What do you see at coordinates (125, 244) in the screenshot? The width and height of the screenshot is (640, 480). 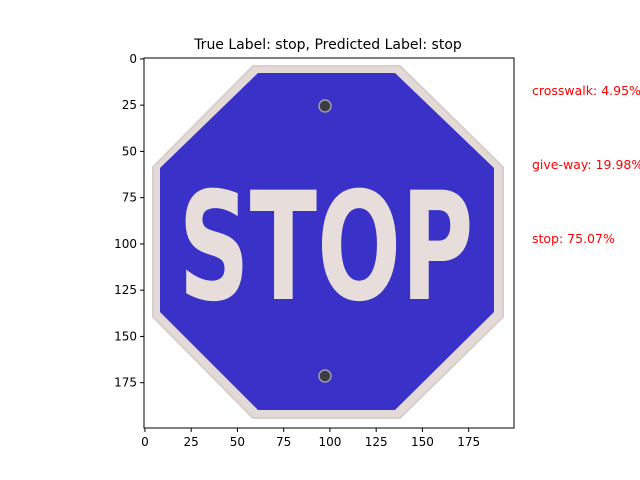 I see `y-tick-label: 100` at bounding box center [125, 244].